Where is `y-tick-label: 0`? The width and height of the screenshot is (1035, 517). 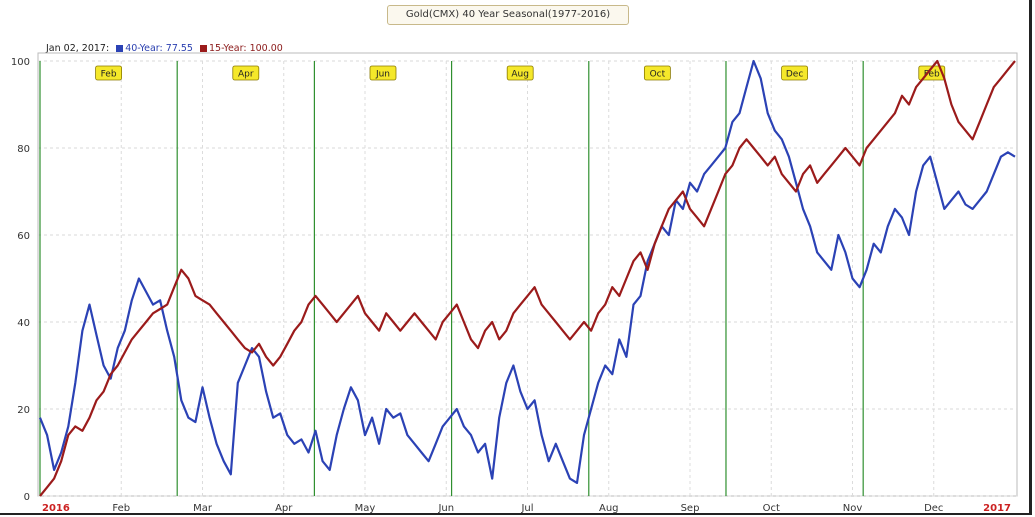 y-tick-label: 0 is located at coordinates (27, 497).